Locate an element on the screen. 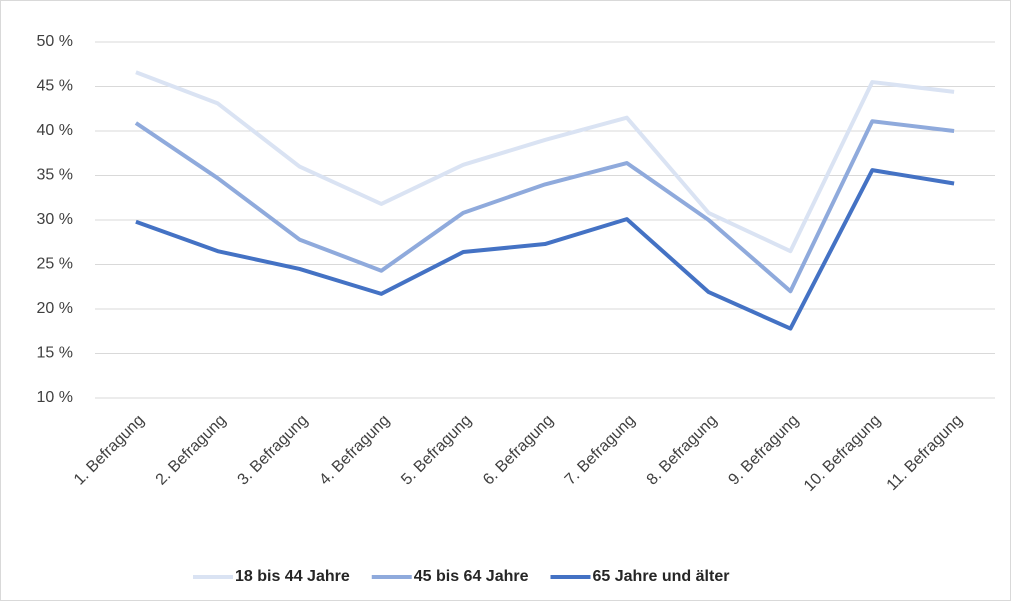  y-tick-label: 20 % is located at coordinates (55, 308).